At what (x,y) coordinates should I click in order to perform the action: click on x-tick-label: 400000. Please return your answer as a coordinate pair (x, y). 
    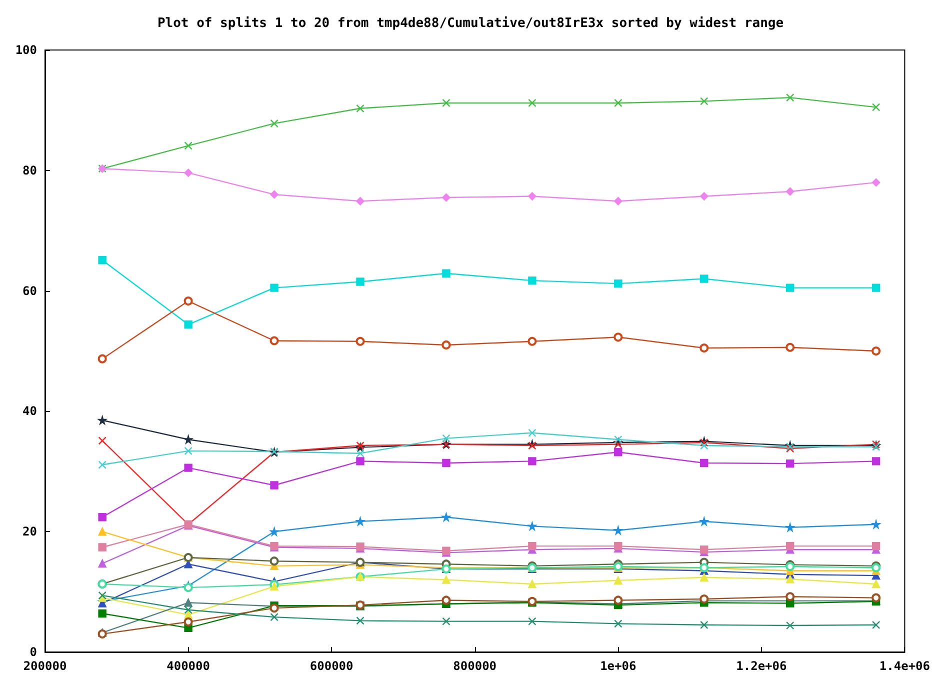
    Looking at the image, I should click on (188, 666).